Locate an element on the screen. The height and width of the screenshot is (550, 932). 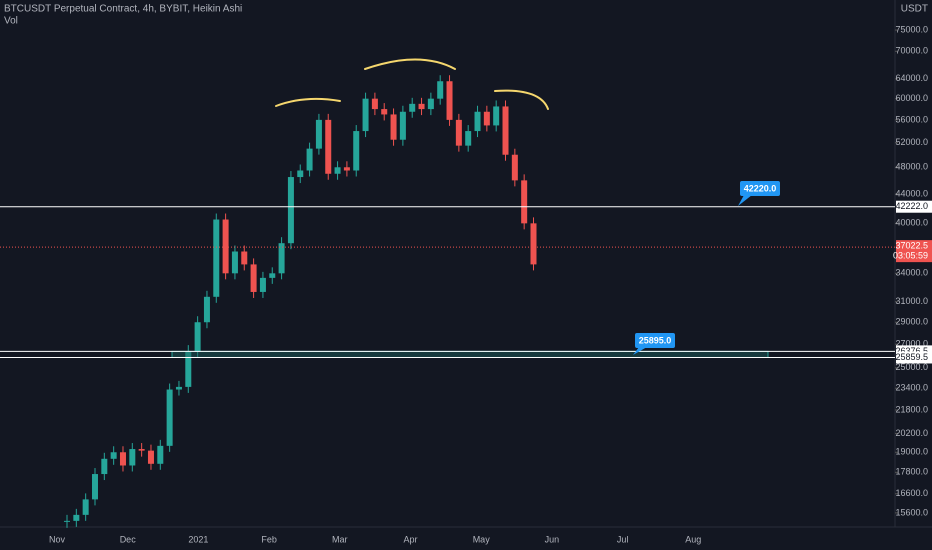
current-price-label: 37022.5 is located at coordinates (911, 246).